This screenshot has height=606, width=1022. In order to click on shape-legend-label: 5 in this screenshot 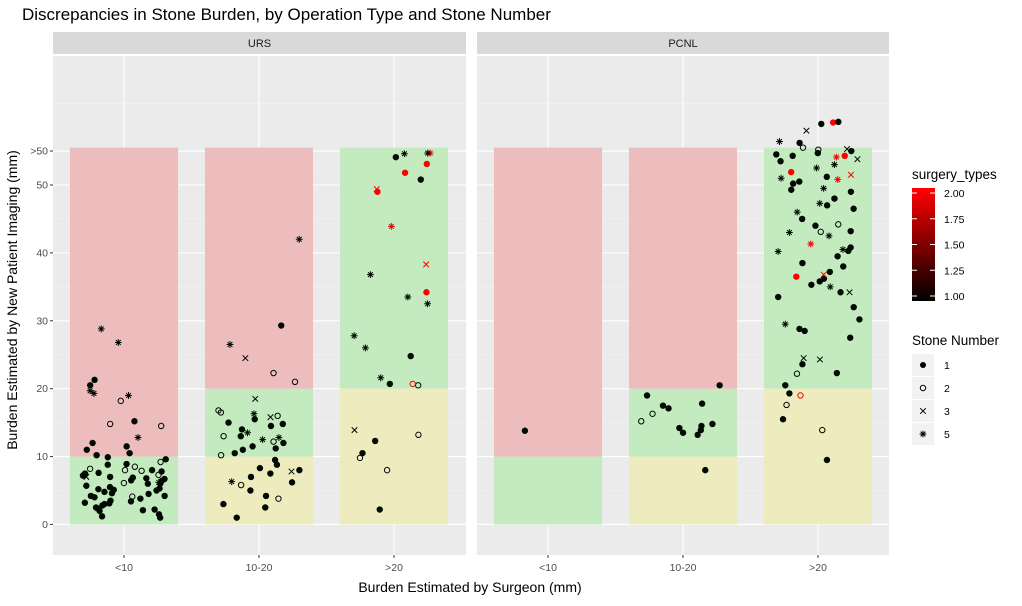, I will do `click(947, 435)`.